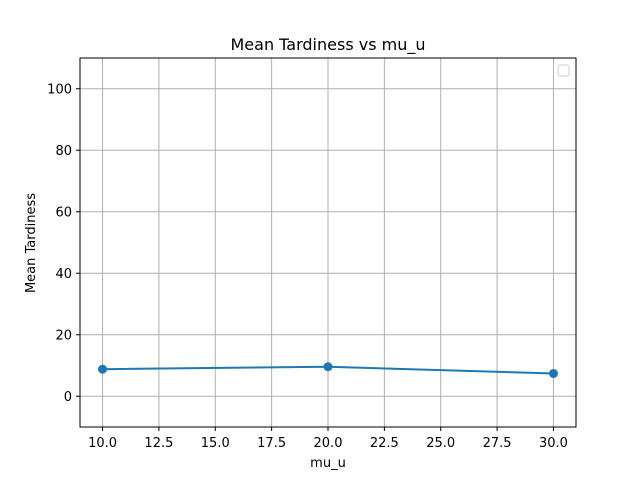  I want to click on x-tick-label: 25.0, so click(440, 443).